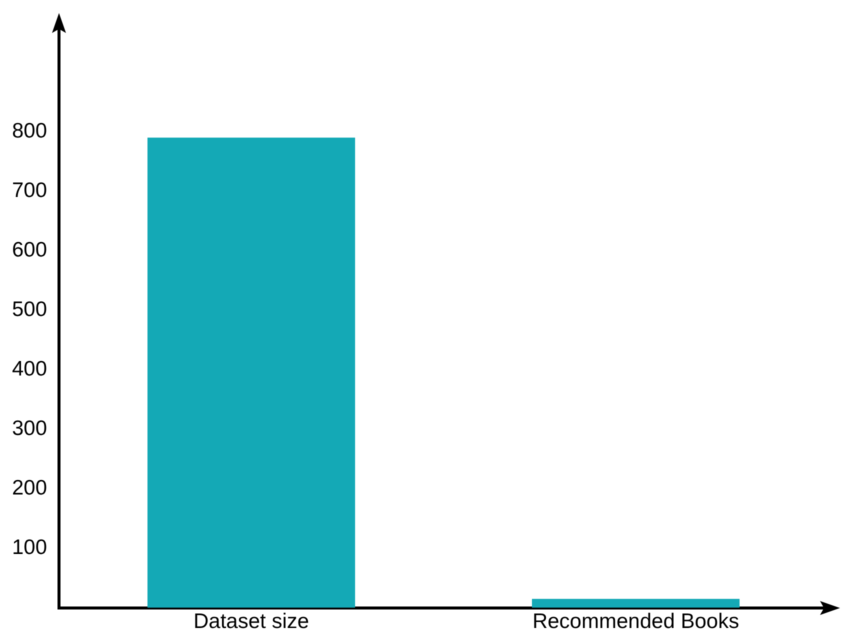 The image size is (848, 637). Describe the element at coordinates (636, 622) in the screenshot. I see `x-tick-label: Recommended Books` at that location.